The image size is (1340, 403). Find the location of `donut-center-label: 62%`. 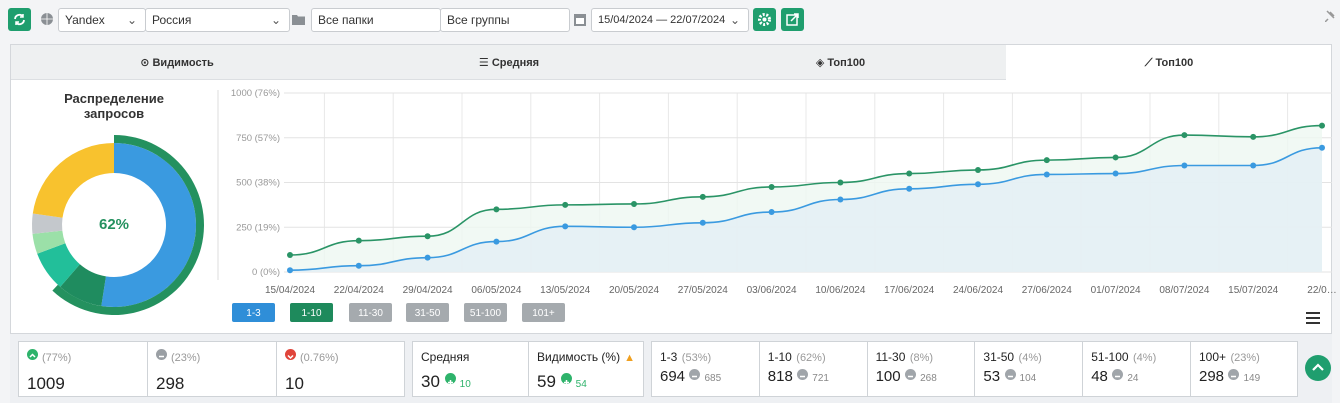

donut-center-label: 62% is located at coordinates (114, 224).